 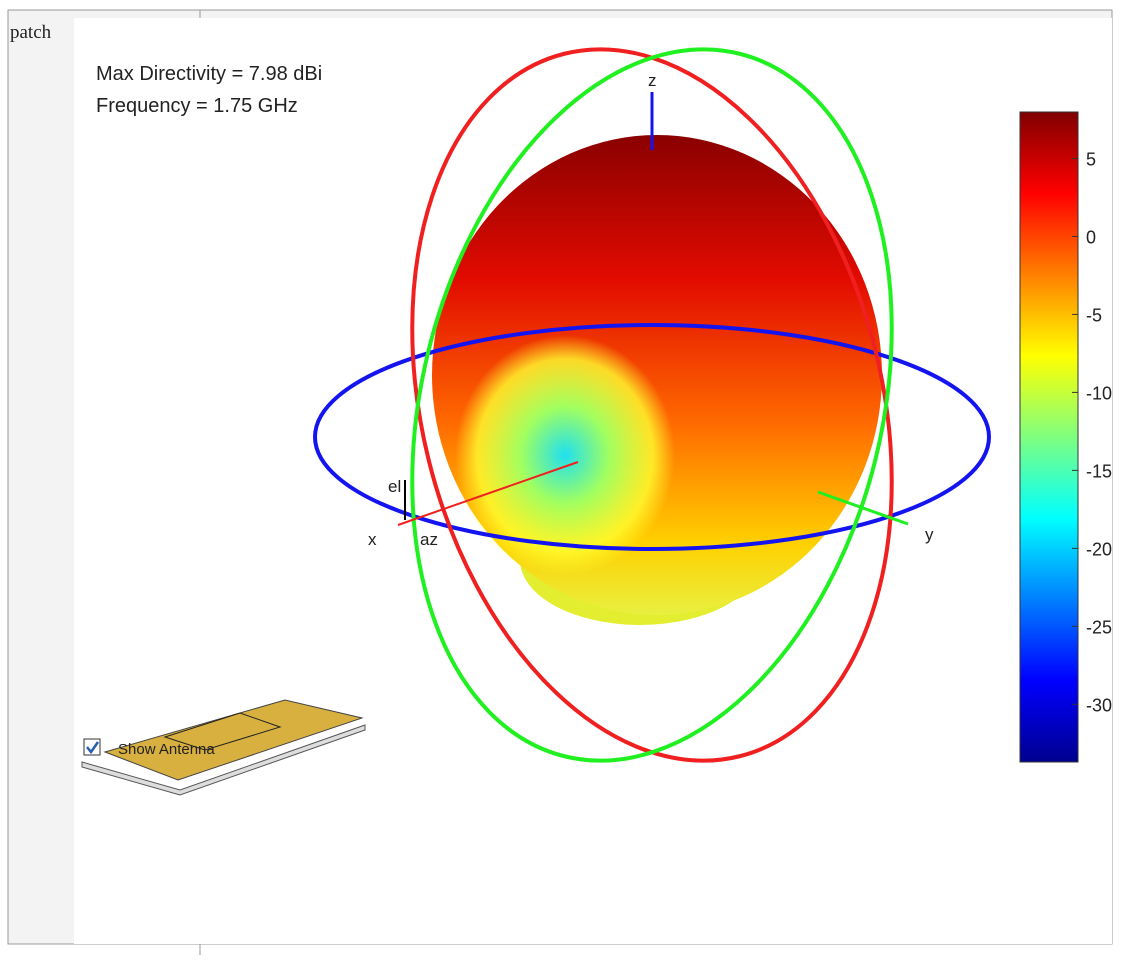 I want to click on checkbox, so click(x=92, y=747).